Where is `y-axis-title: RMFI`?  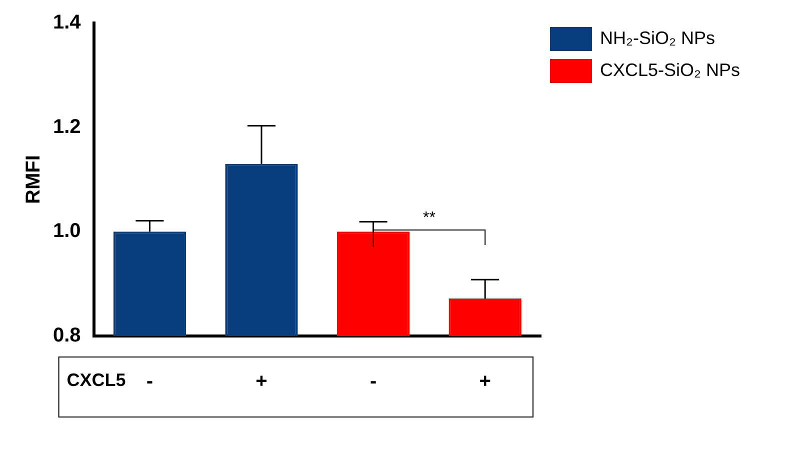
y-axis-title: RMFI is located at coordinates (33, 179).